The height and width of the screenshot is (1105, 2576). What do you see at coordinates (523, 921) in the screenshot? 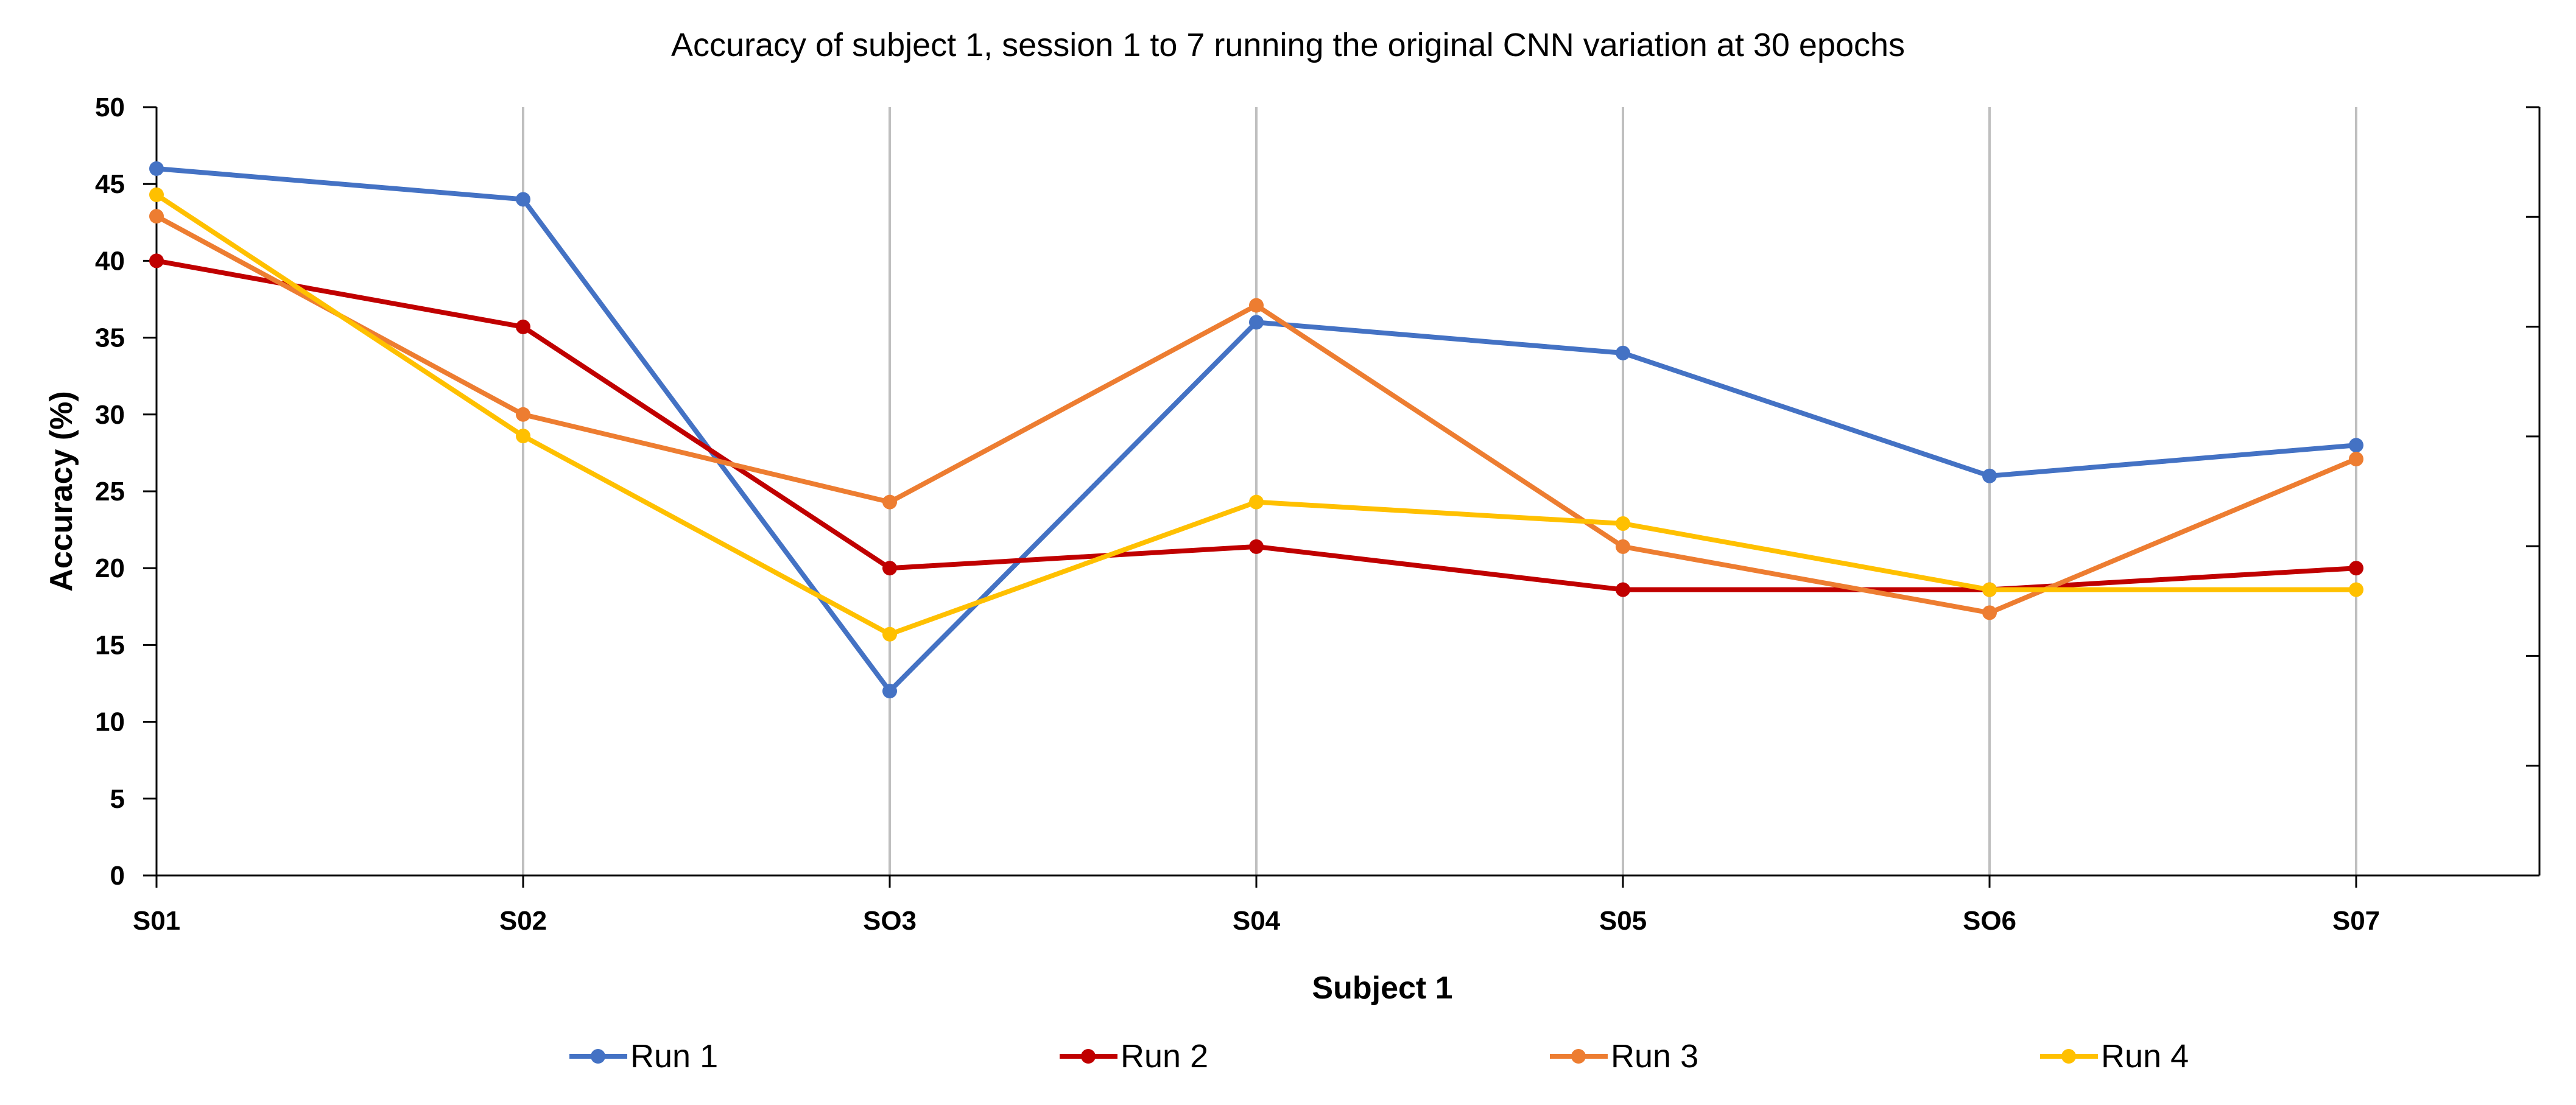
I see `x-tick-label-S02: S02` at bounding box center [523, 921].